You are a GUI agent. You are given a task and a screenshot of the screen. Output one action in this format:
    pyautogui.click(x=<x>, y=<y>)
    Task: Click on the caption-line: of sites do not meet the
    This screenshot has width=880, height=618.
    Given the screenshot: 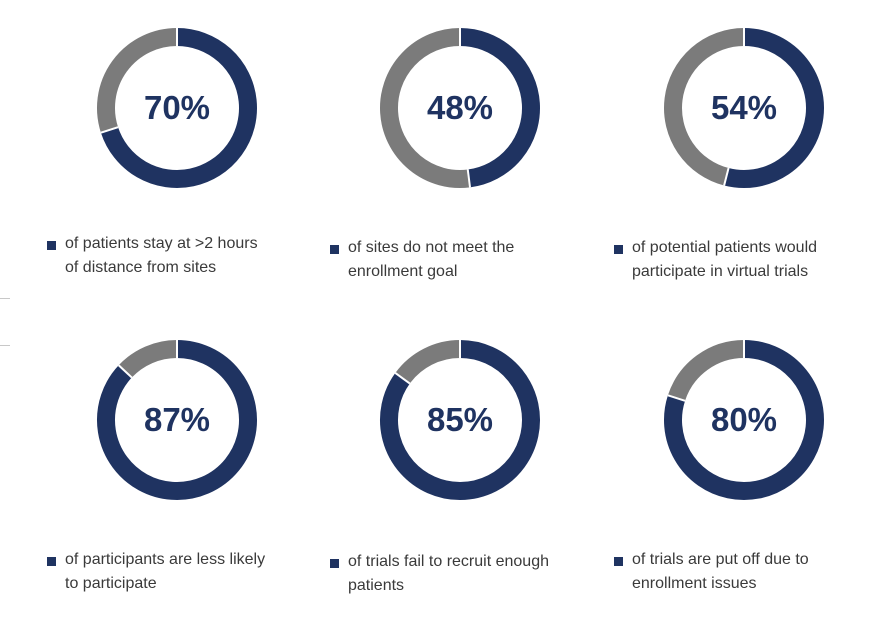 What is the action you would take?
    pyautogui.click(x=431, y=247)
    